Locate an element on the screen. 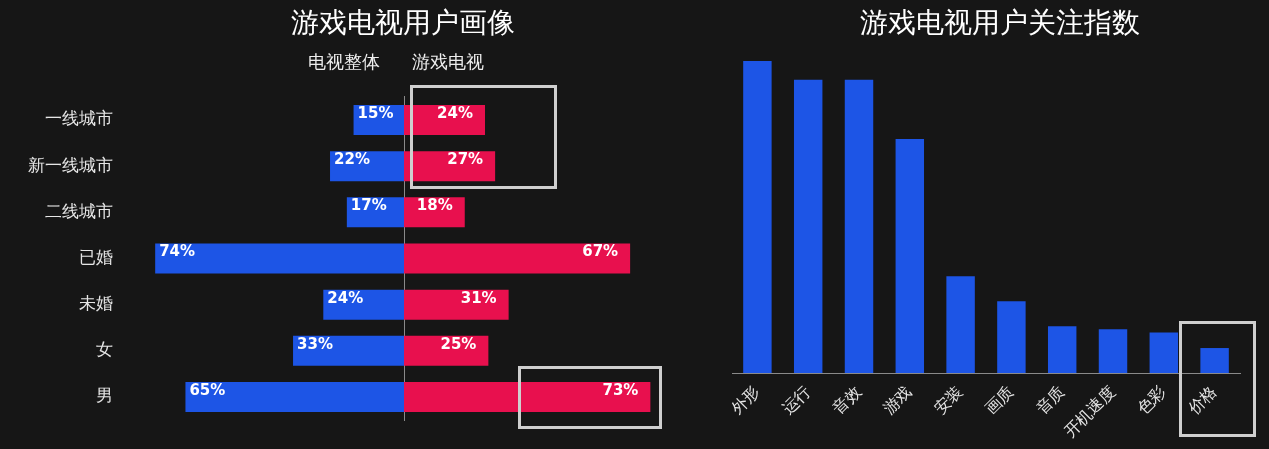  chart-title: 游戏电视用户关注指数 is located at coordinates (1000, 23).